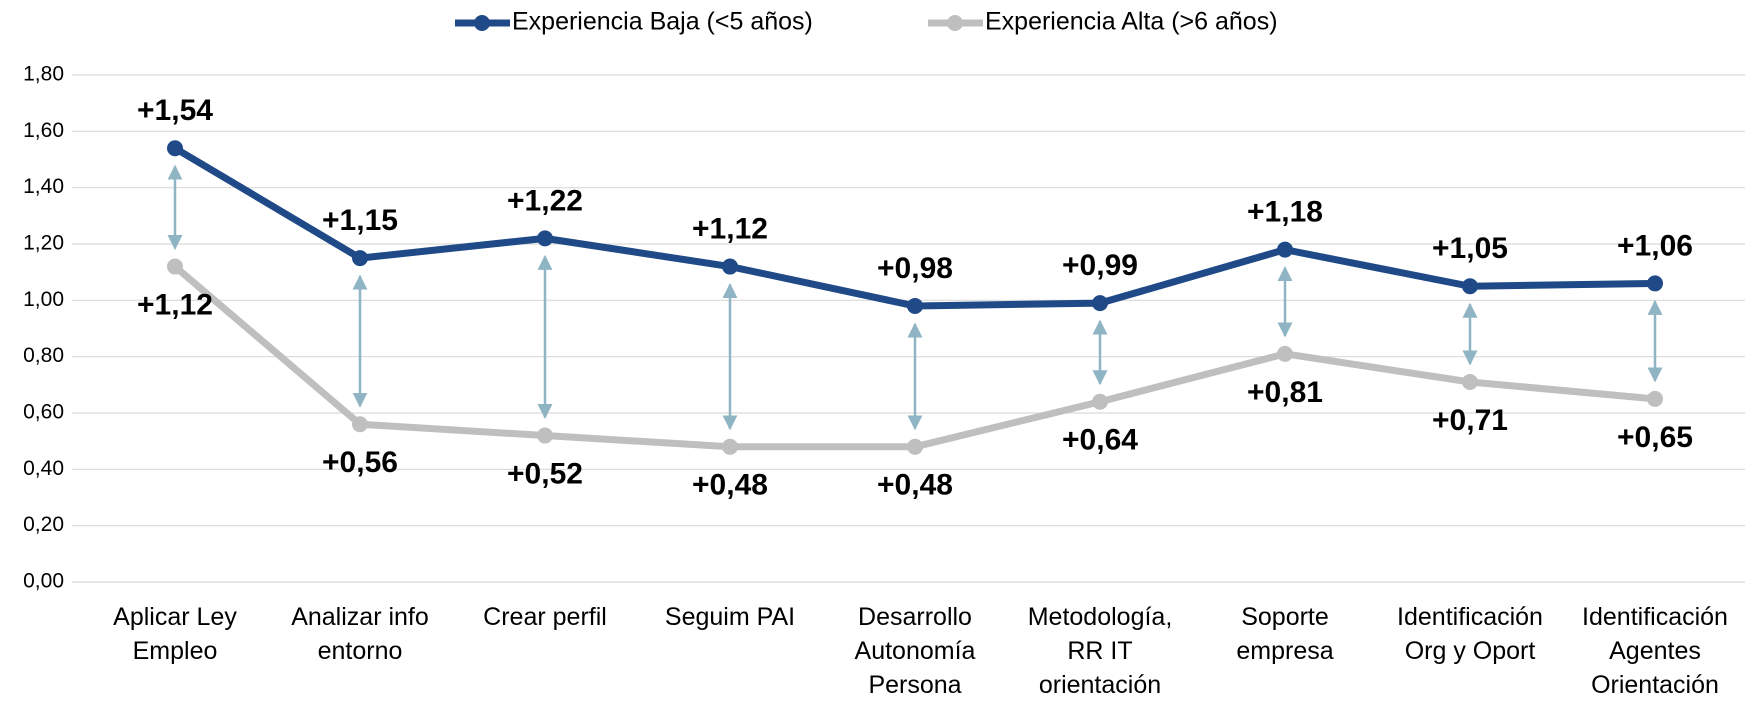 The image size is (1745, 701). I want to click on x-tick-line: Org y Oport, so click(1470, 651).